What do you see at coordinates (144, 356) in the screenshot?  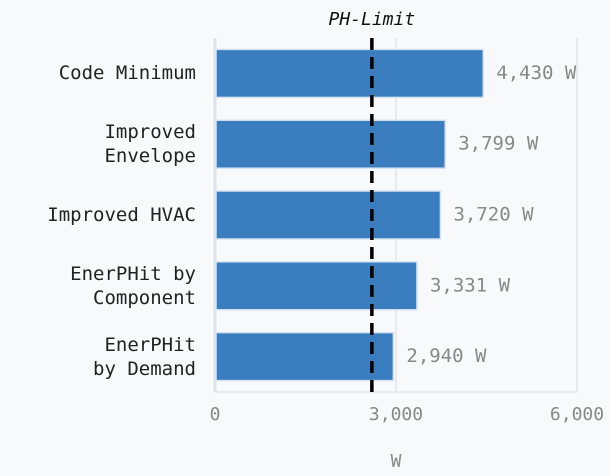 I see `y-tick-label: EnerPHit by Demand` at bounding box center [144, 356].